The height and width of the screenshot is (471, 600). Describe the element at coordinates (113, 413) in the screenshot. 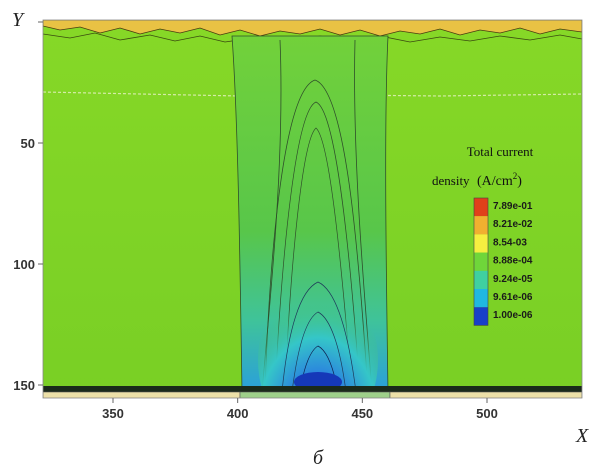

I see `x-tick-label: 350` at that location.